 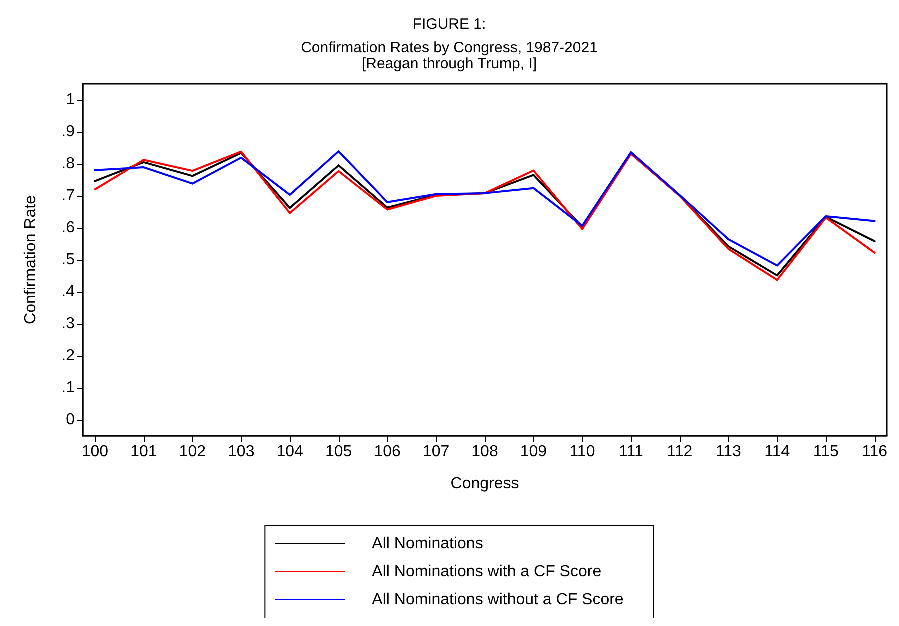 I want to click on chart-title: FIGURE 1:, so click(x=449, y=24).